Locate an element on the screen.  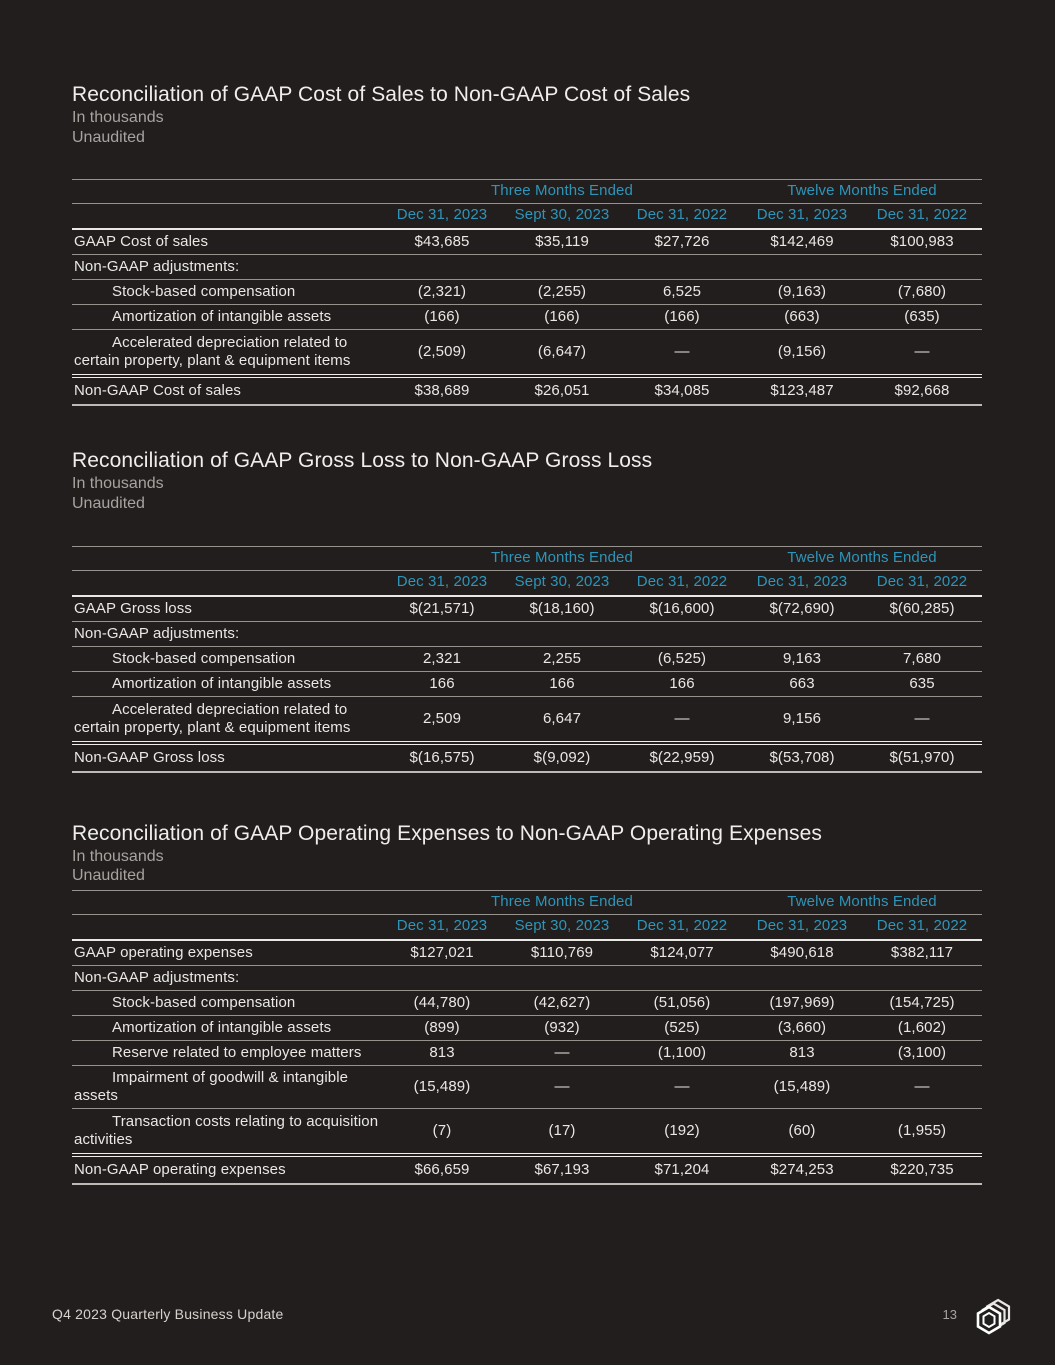
cell-value: (899) is located at coordinates (442, 1027).